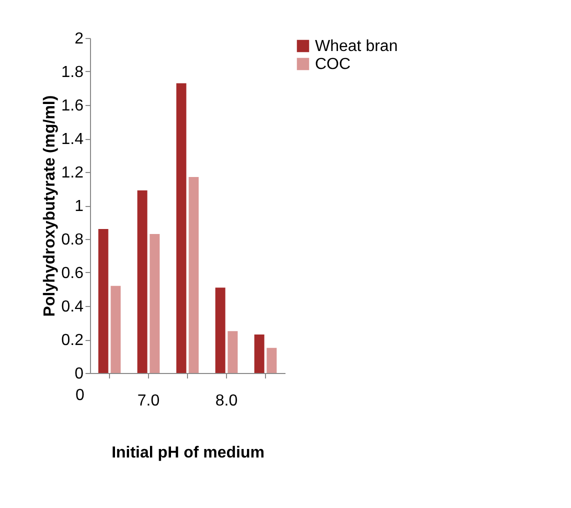 The width and height of the screenshot is (571, 508). What do you see at coordinates (356, 46) in the screenshot?
I see `legend-label: Wheat bran` at bounding box center [356, 46].